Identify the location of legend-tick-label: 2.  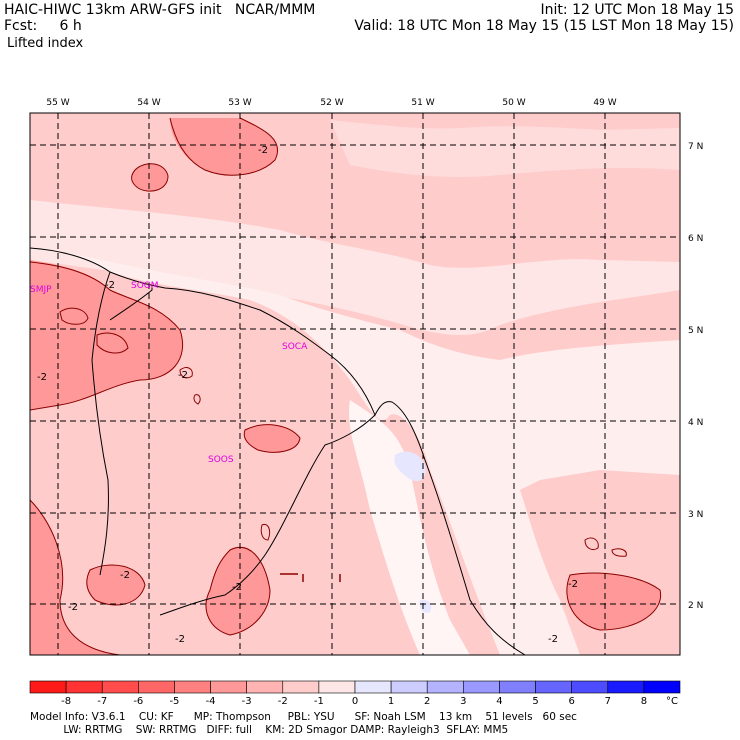
(427, 701).